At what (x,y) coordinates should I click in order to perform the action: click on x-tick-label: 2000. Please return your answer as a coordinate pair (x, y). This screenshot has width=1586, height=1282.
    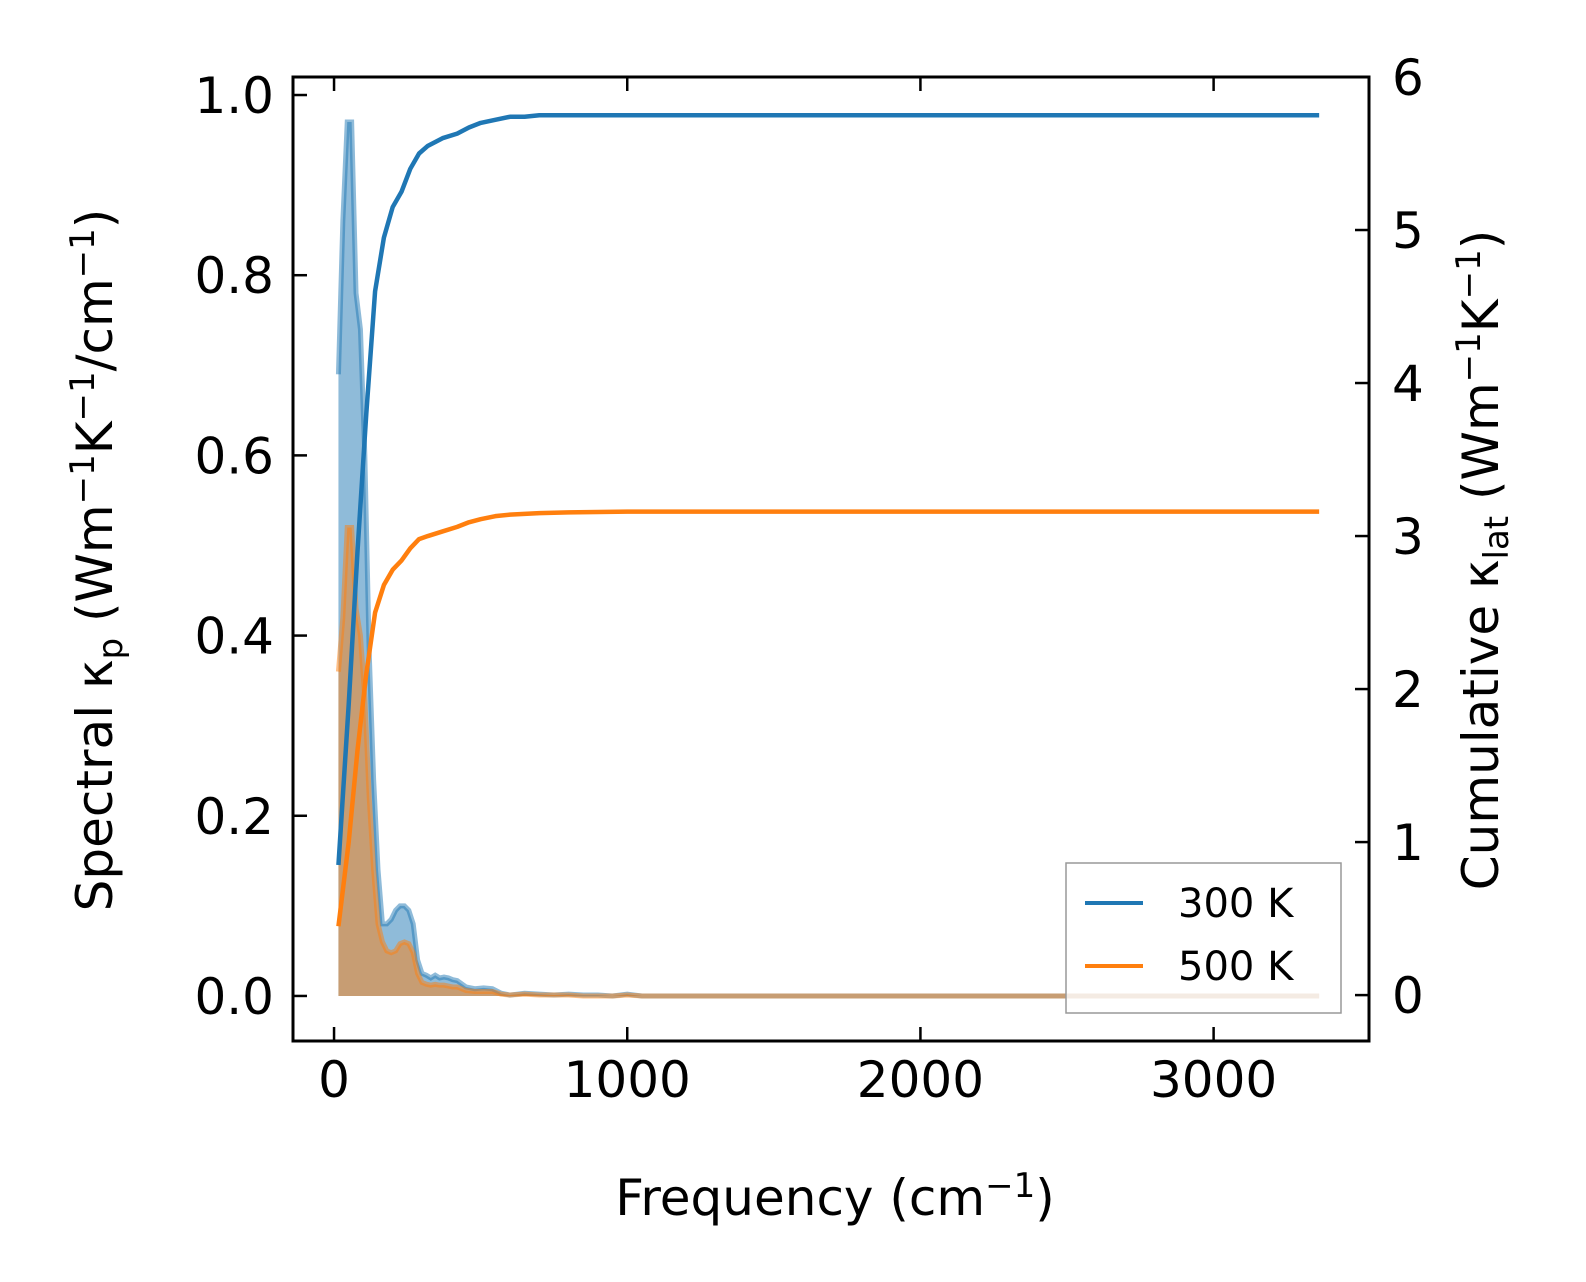
    Looking at the image, I should click on (920, 1080).